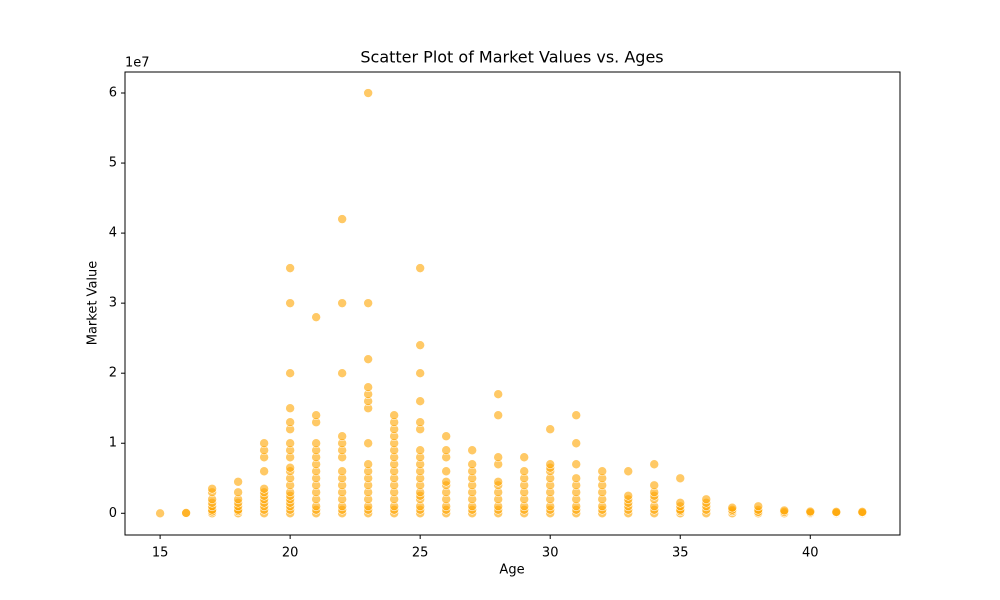 This screenshot has width=1000, height=600. What do you see at coordinates (113, 443) in the screenshot?
I see `y-tick-label: 1` at bounding box center [113, 443].